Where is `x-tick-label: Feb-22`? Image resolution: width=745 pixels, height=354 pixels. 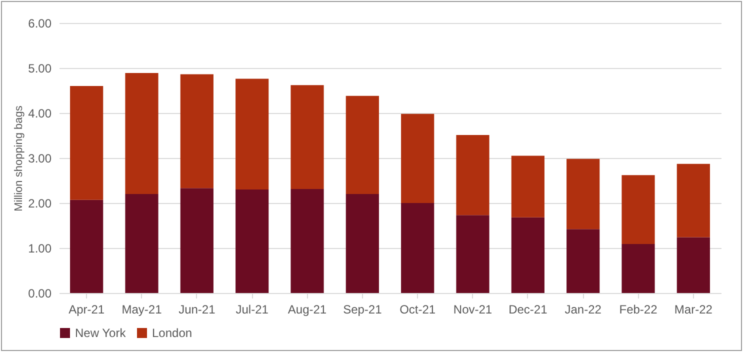 x-tick-label: Feb-22 is located at coordinates (638, 309).